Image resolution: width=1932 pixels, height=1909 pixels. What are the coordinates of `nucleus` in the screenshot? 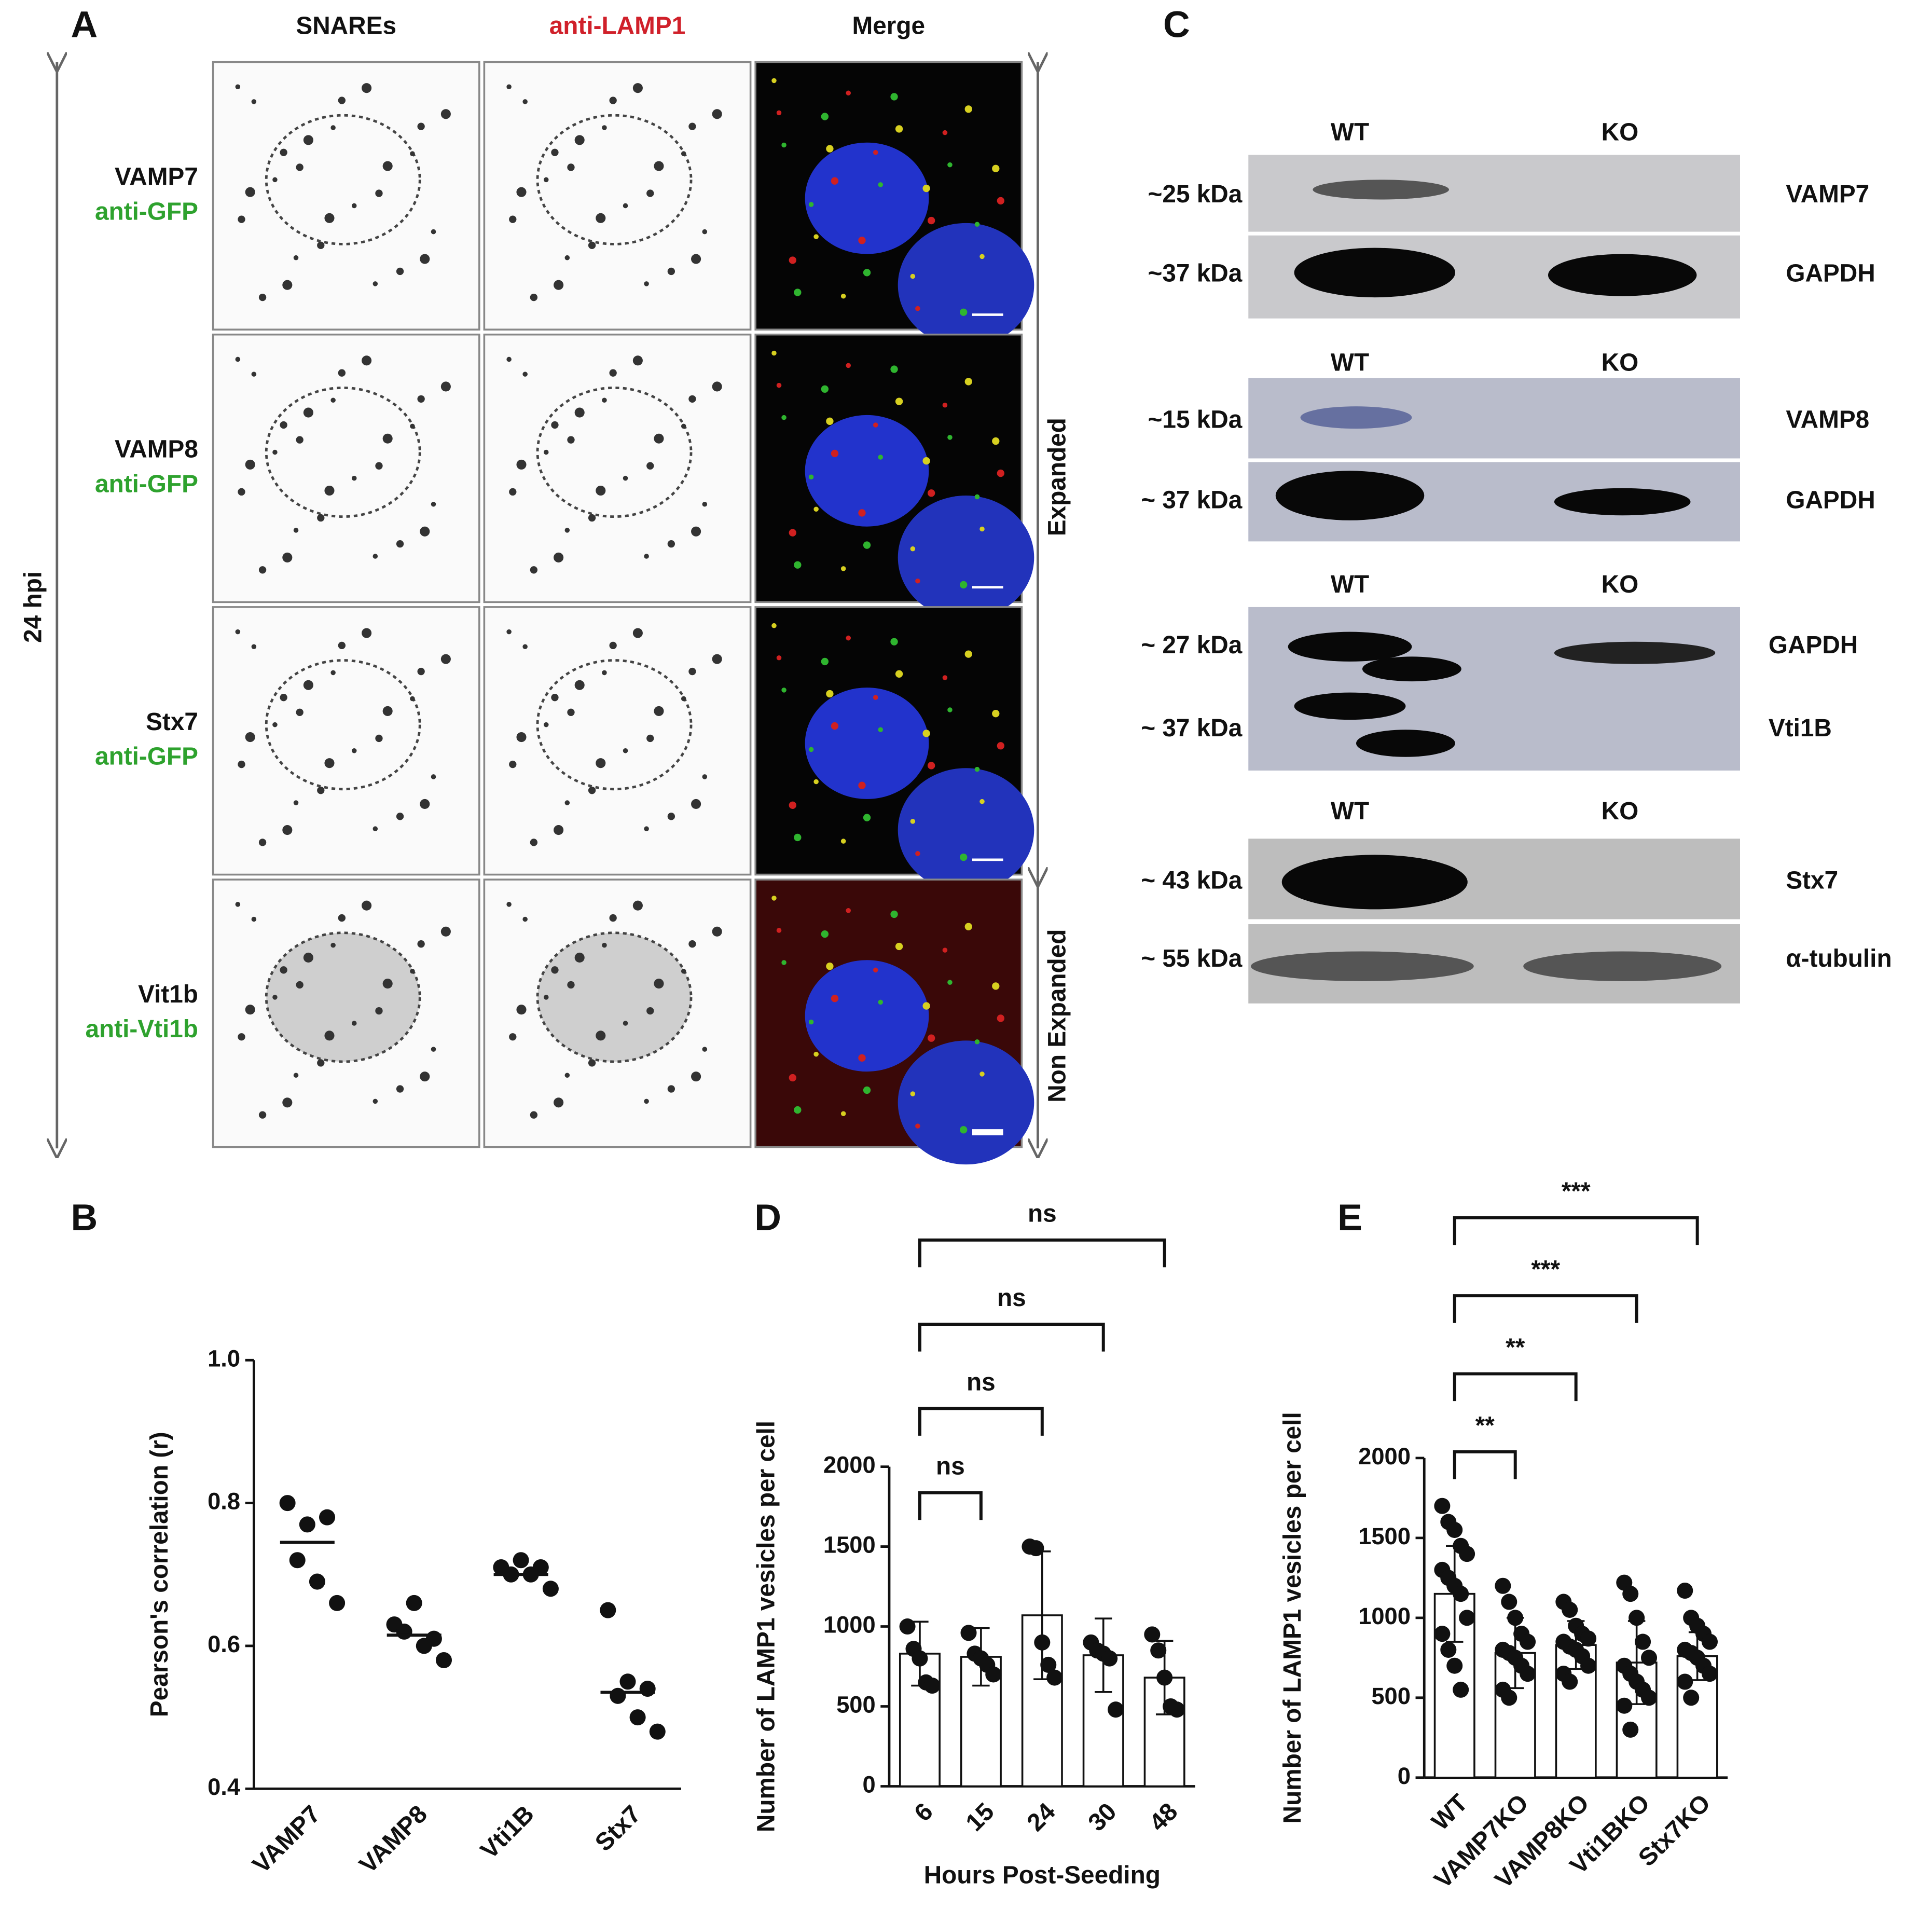 It's located at (966, 558).